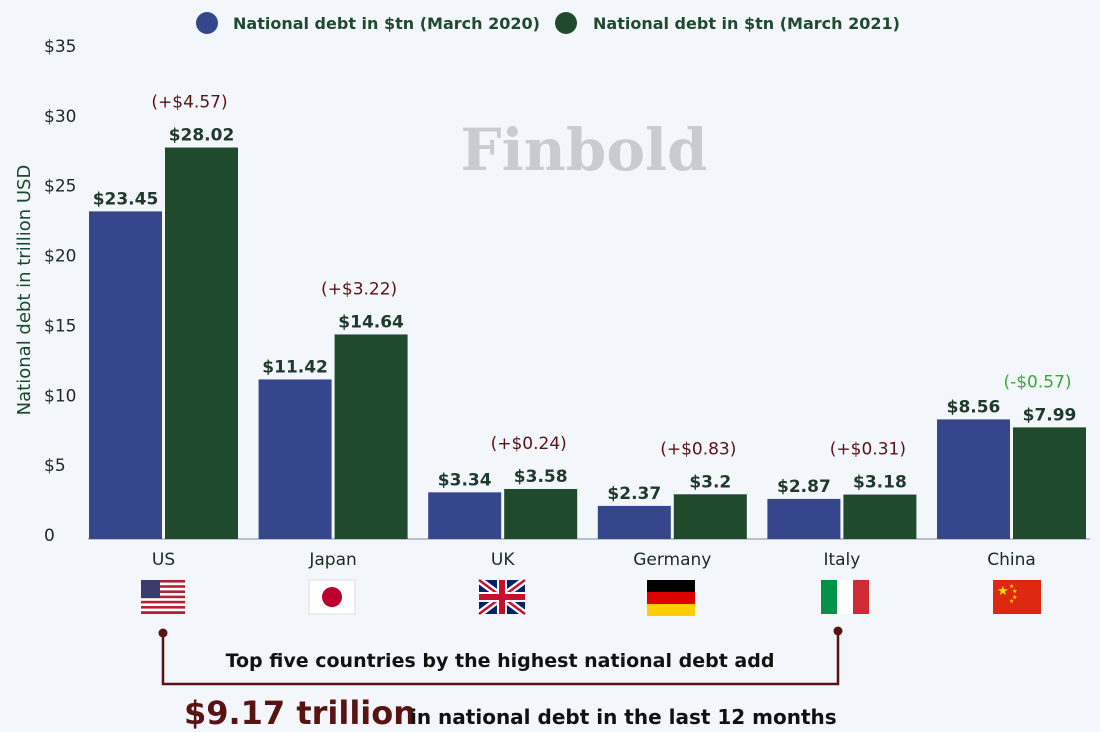 The image size is (1100, 732). What do you see at coordinates (880, 516) in the screenshot?
I see `bar-italy-2021` at bounding box center [880, 516].